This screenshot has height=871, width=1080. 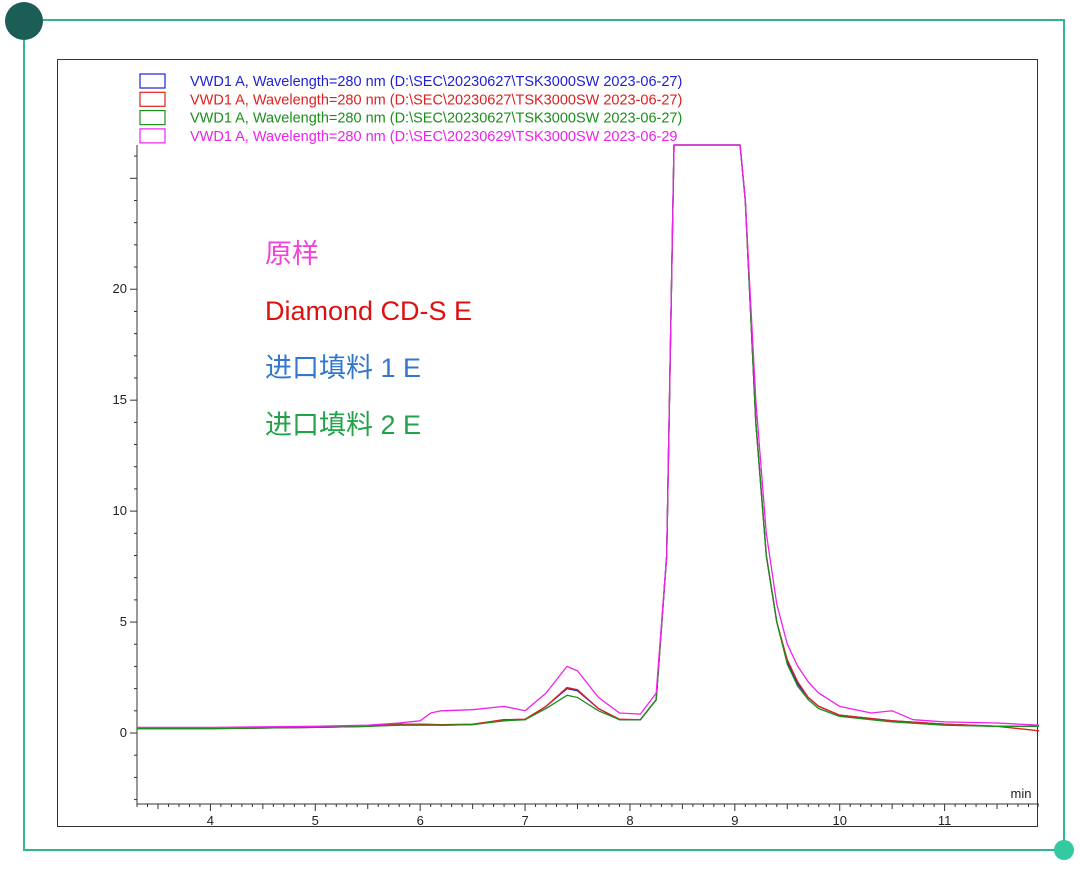 I want to click on y-tick-label: 5, so click(x=123, y=621).